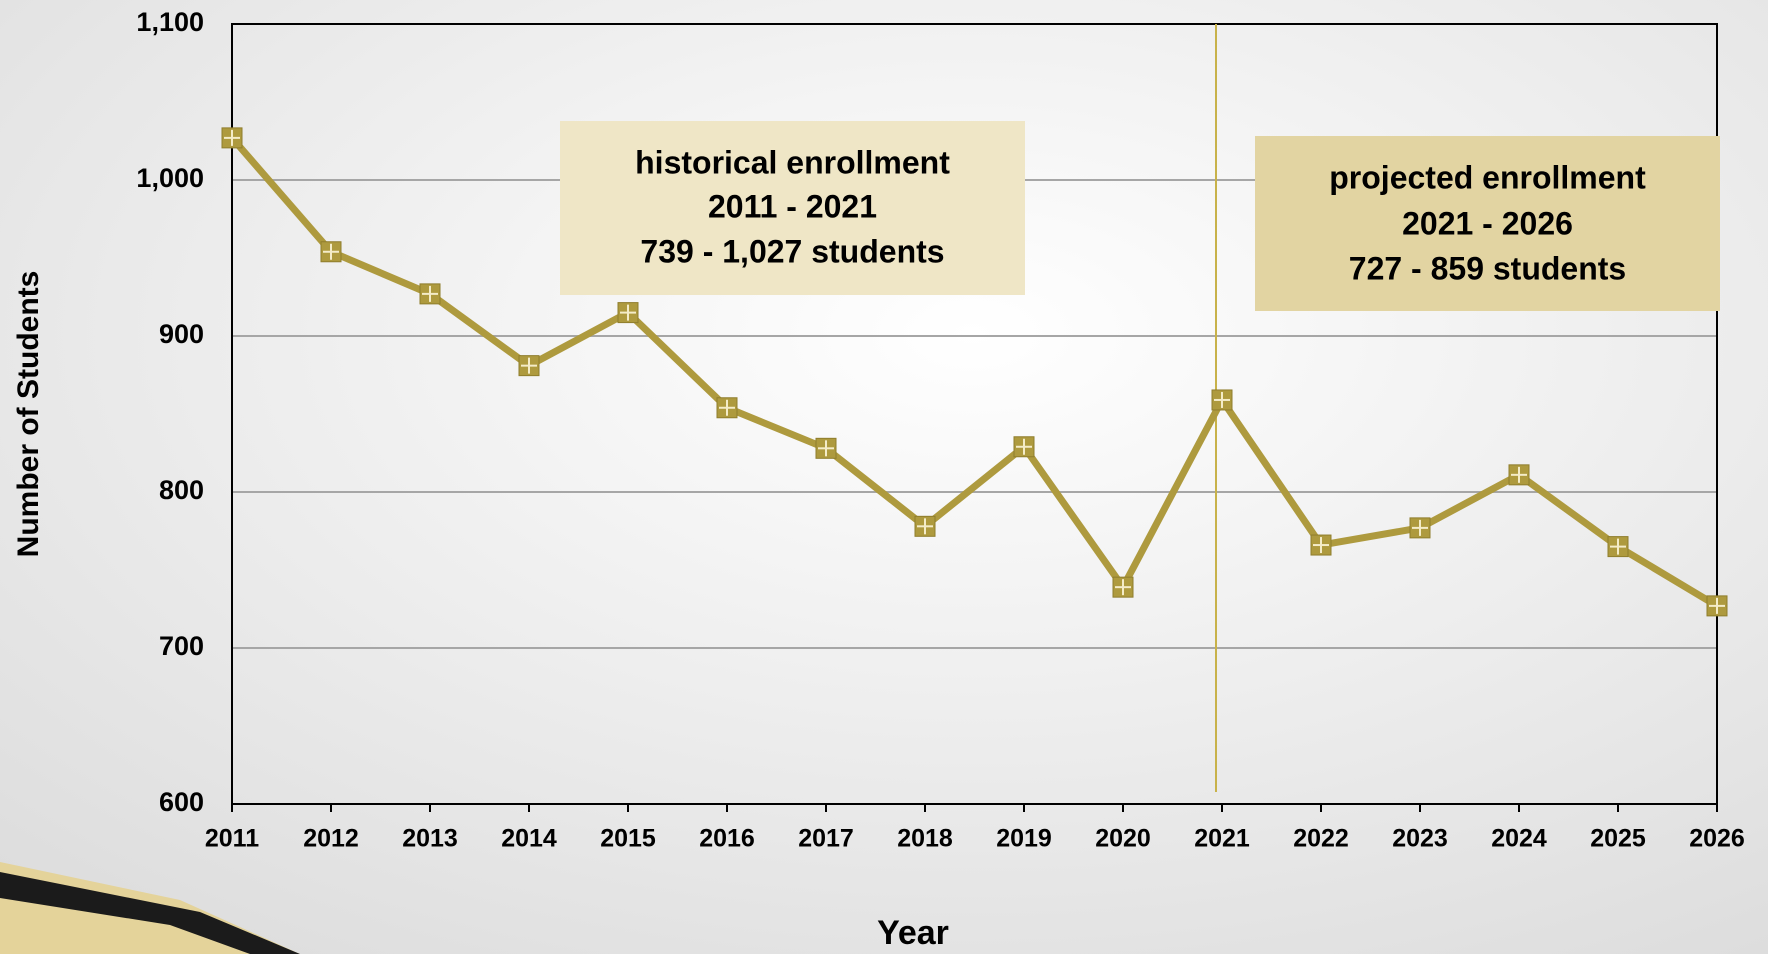  I want to click on x-tick-label: 2012, so click(331, 839).